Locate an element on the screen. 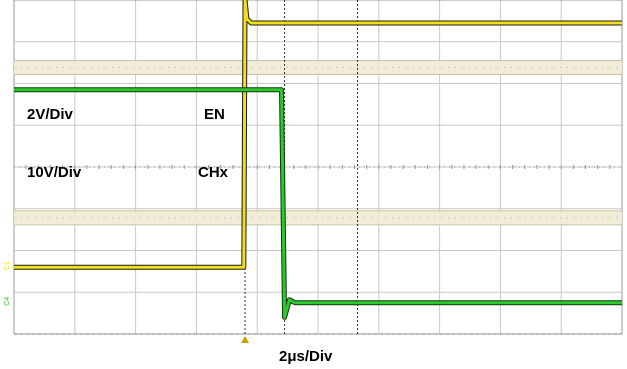 This screenshot has height=369, width=627. channel-marker-en: C1 is located at coordinates (7, 265).